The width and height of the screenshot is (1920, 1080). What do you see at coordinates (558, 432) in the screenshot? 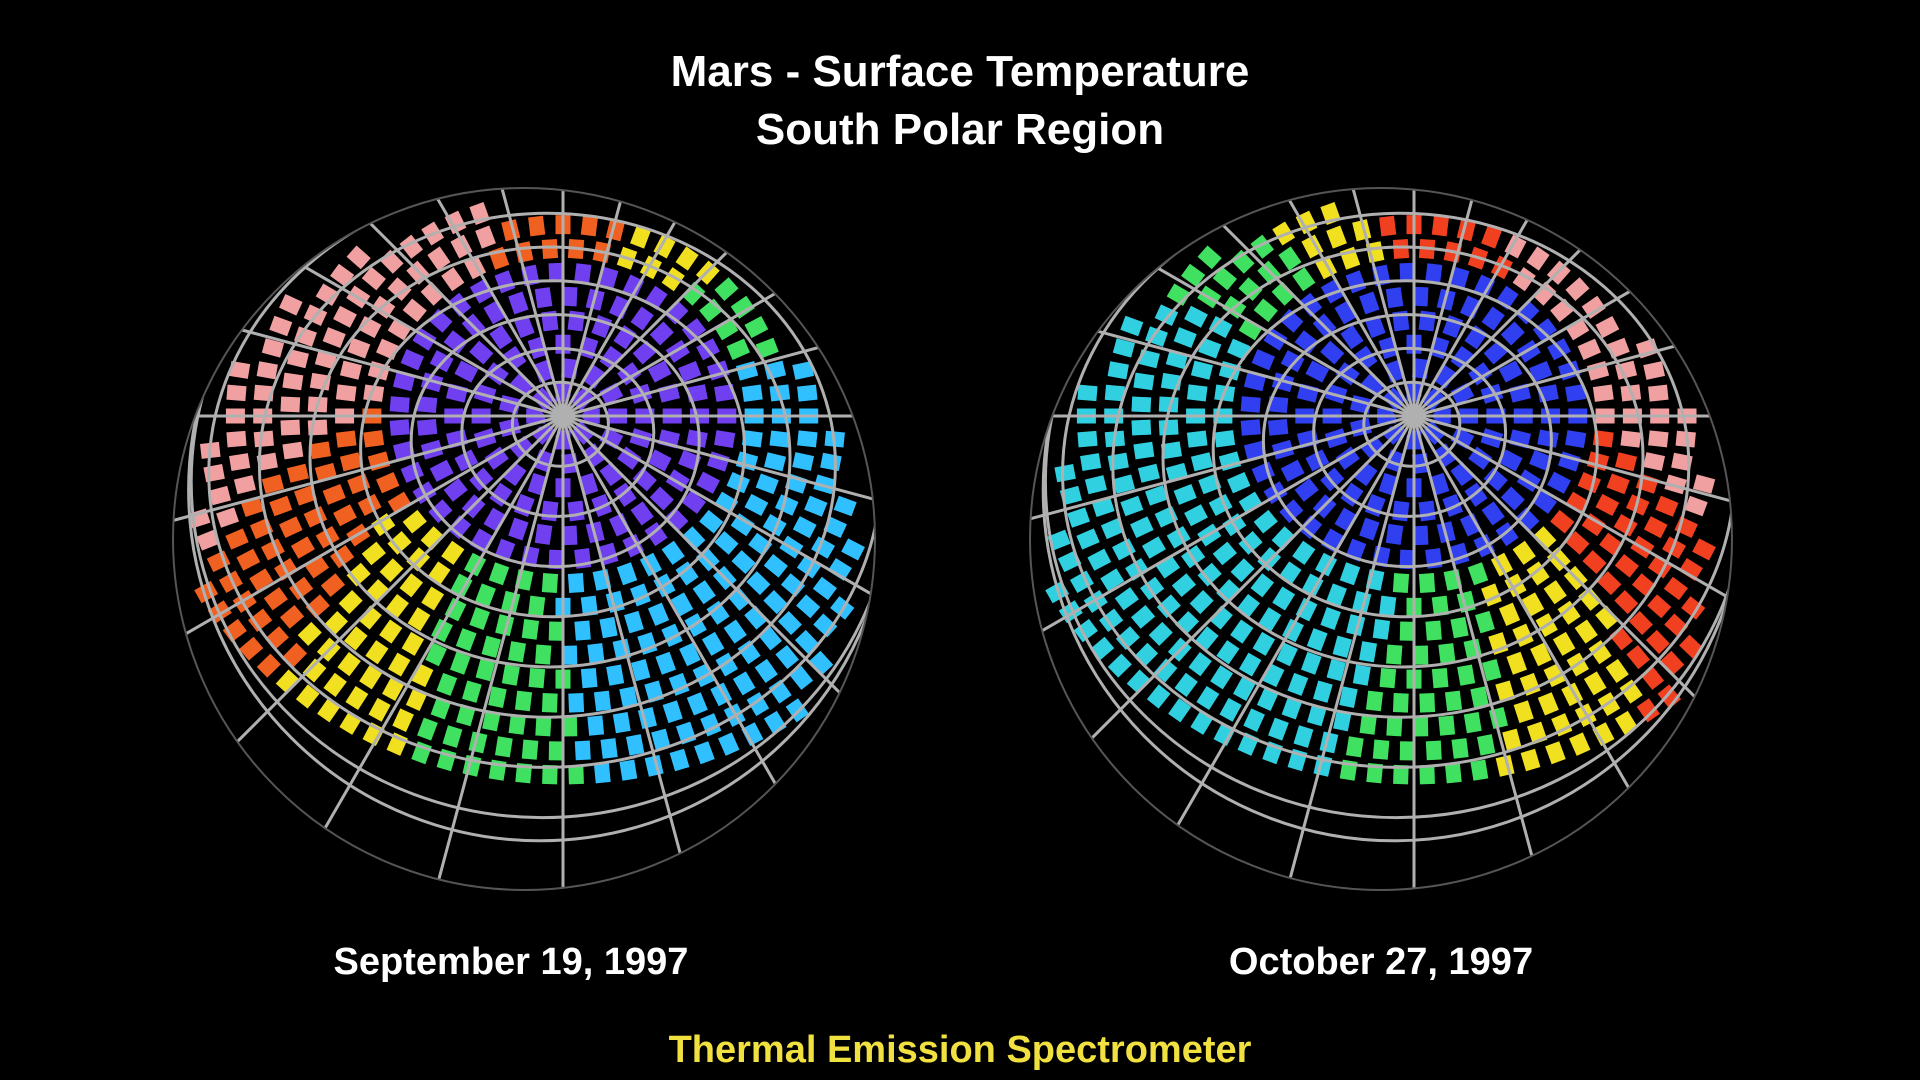
I see `latitude-line` at bounding box center [558, 432].